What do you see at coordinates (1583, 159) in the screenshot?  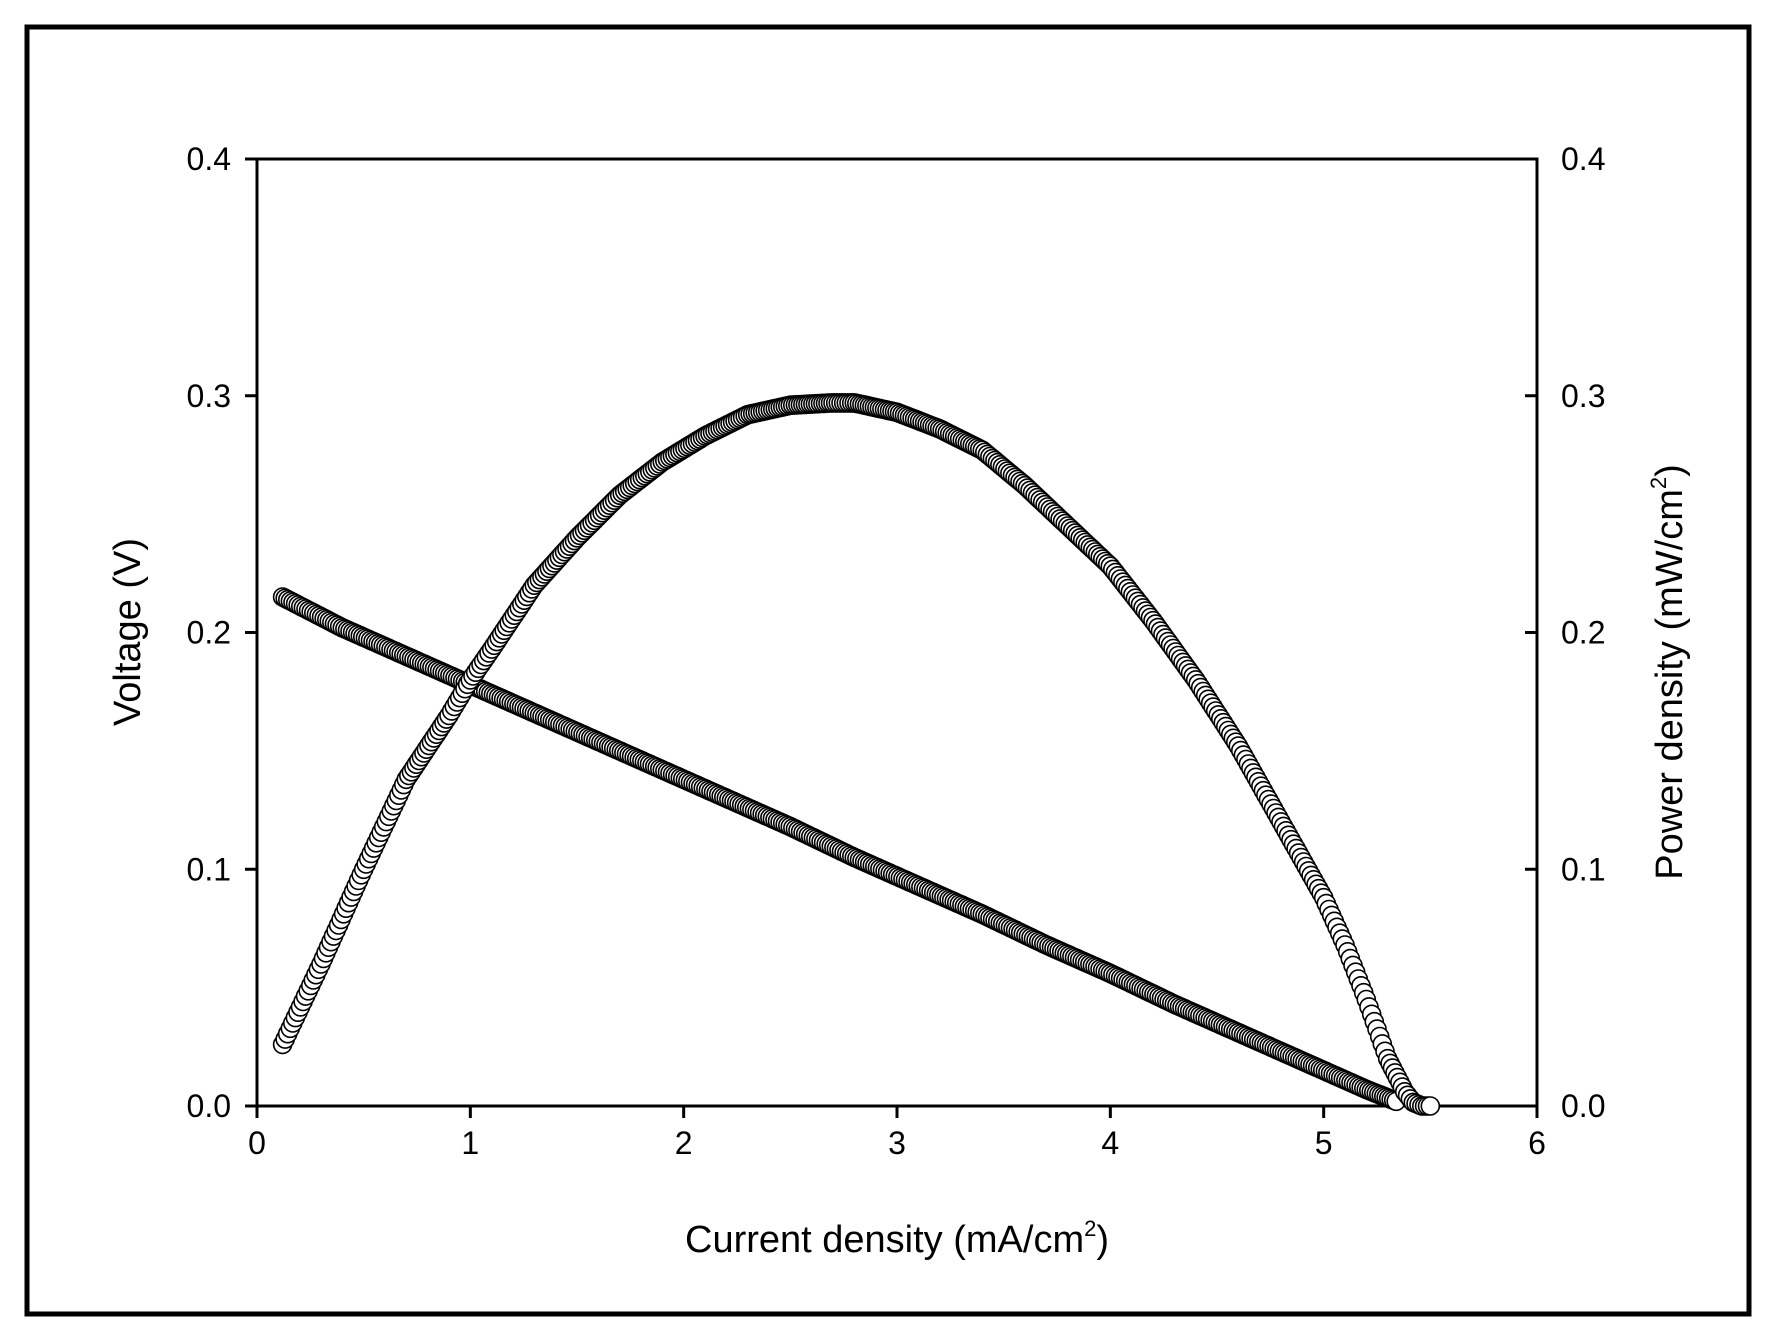 I see `y2-tick-label: 0.4` at bounding box center [1583, 159].